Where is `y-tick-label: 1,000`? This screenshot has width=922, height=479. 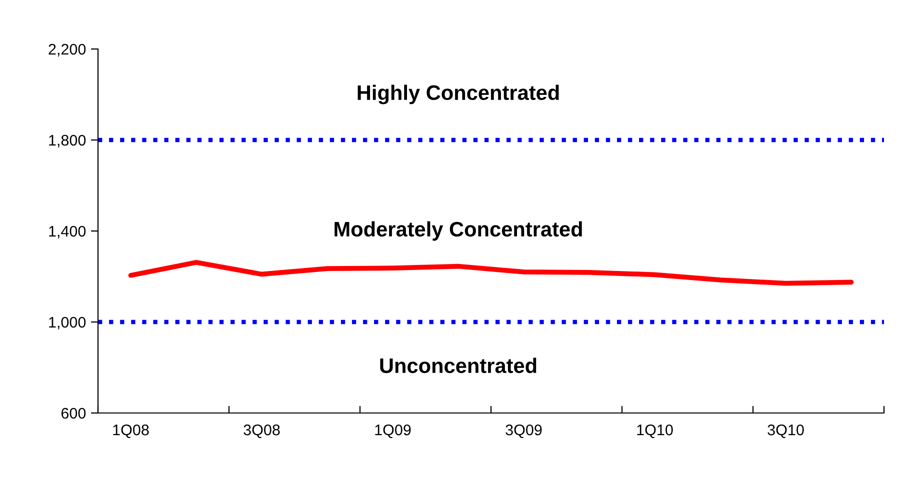 y-tick-label: 1,000 is located at coordinates (67, 323).